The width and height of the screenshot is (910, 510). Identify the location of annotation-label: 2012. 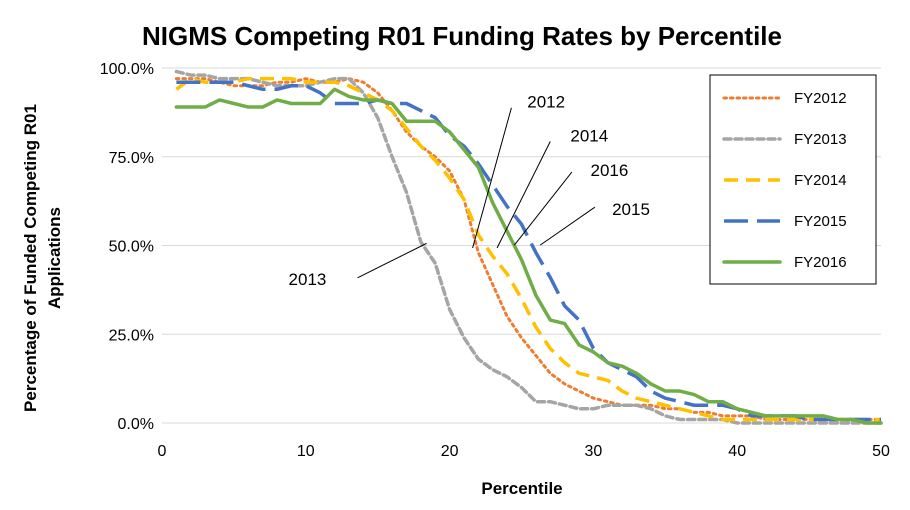
(546, 102).